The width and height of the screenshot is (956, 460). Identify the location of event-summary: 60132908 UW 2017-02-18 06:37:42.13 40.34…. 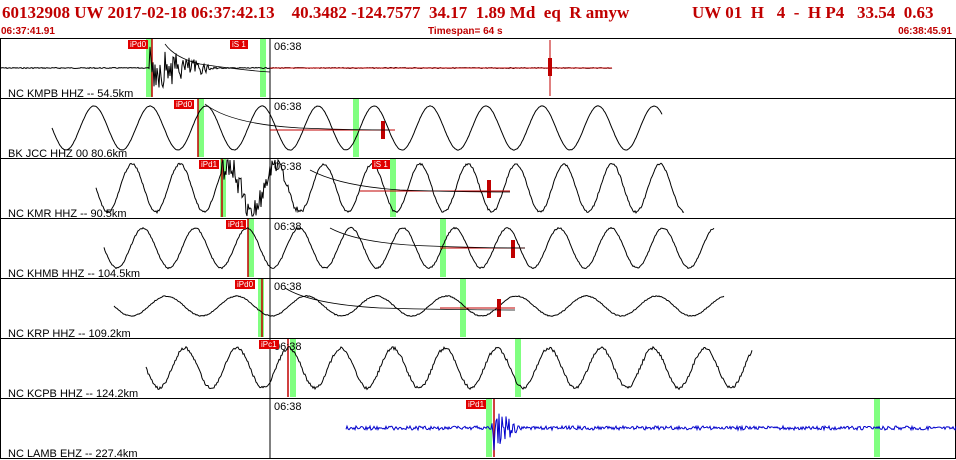
(316, 12).